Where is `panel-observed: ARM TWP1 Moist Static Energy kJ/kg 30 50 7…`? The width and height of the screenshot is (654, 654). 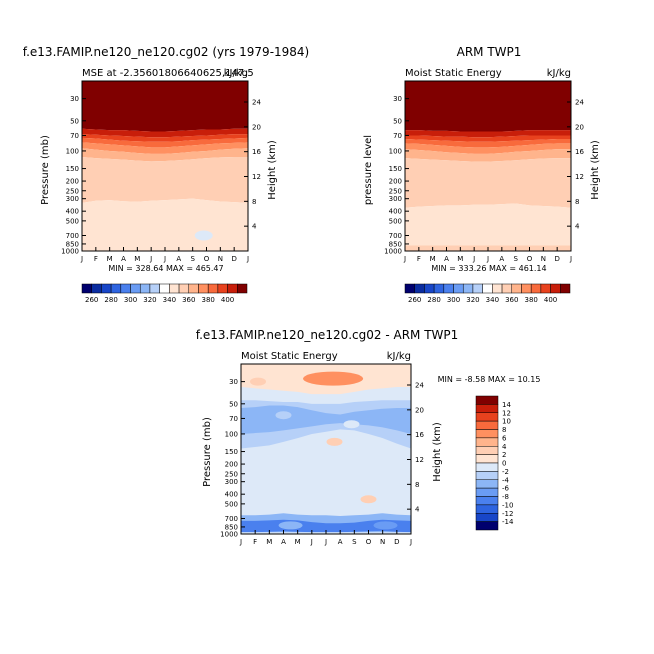 panel-observed: ARM TWP1 Moist Static Energy kJ/kg 30 50 7… is located at coordinates (482, 174).